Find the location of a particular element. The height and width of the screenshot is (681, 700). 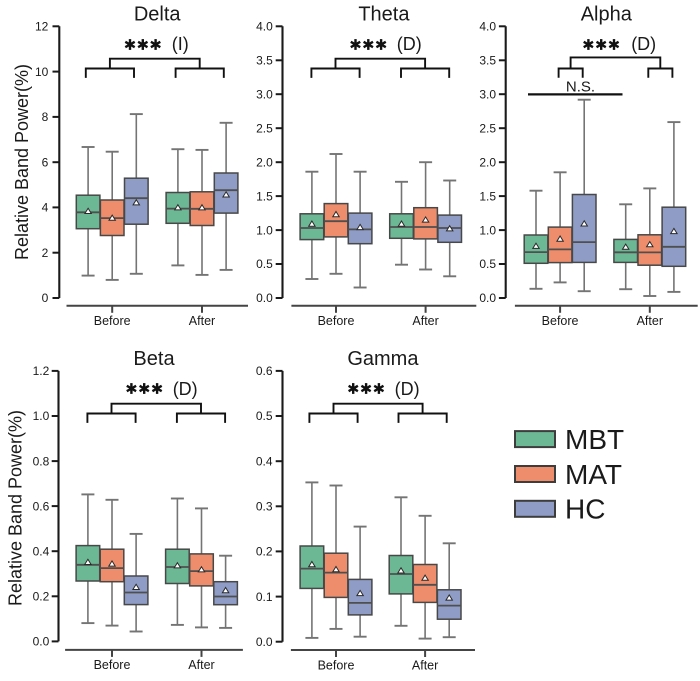

svg-text: 8 is located at coordinates (45, 117).